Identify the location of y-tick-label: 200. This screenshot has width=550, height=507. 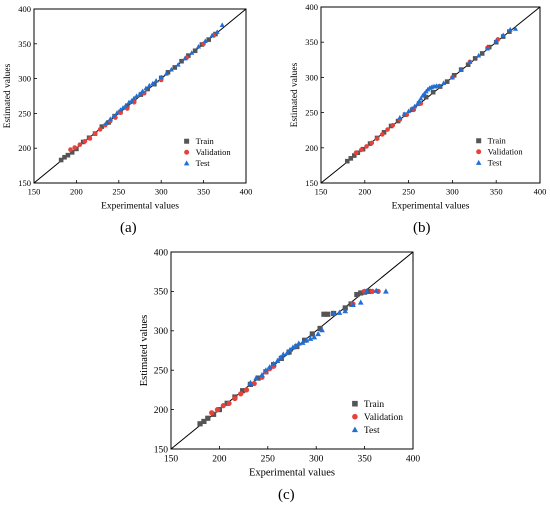
(161, 411).